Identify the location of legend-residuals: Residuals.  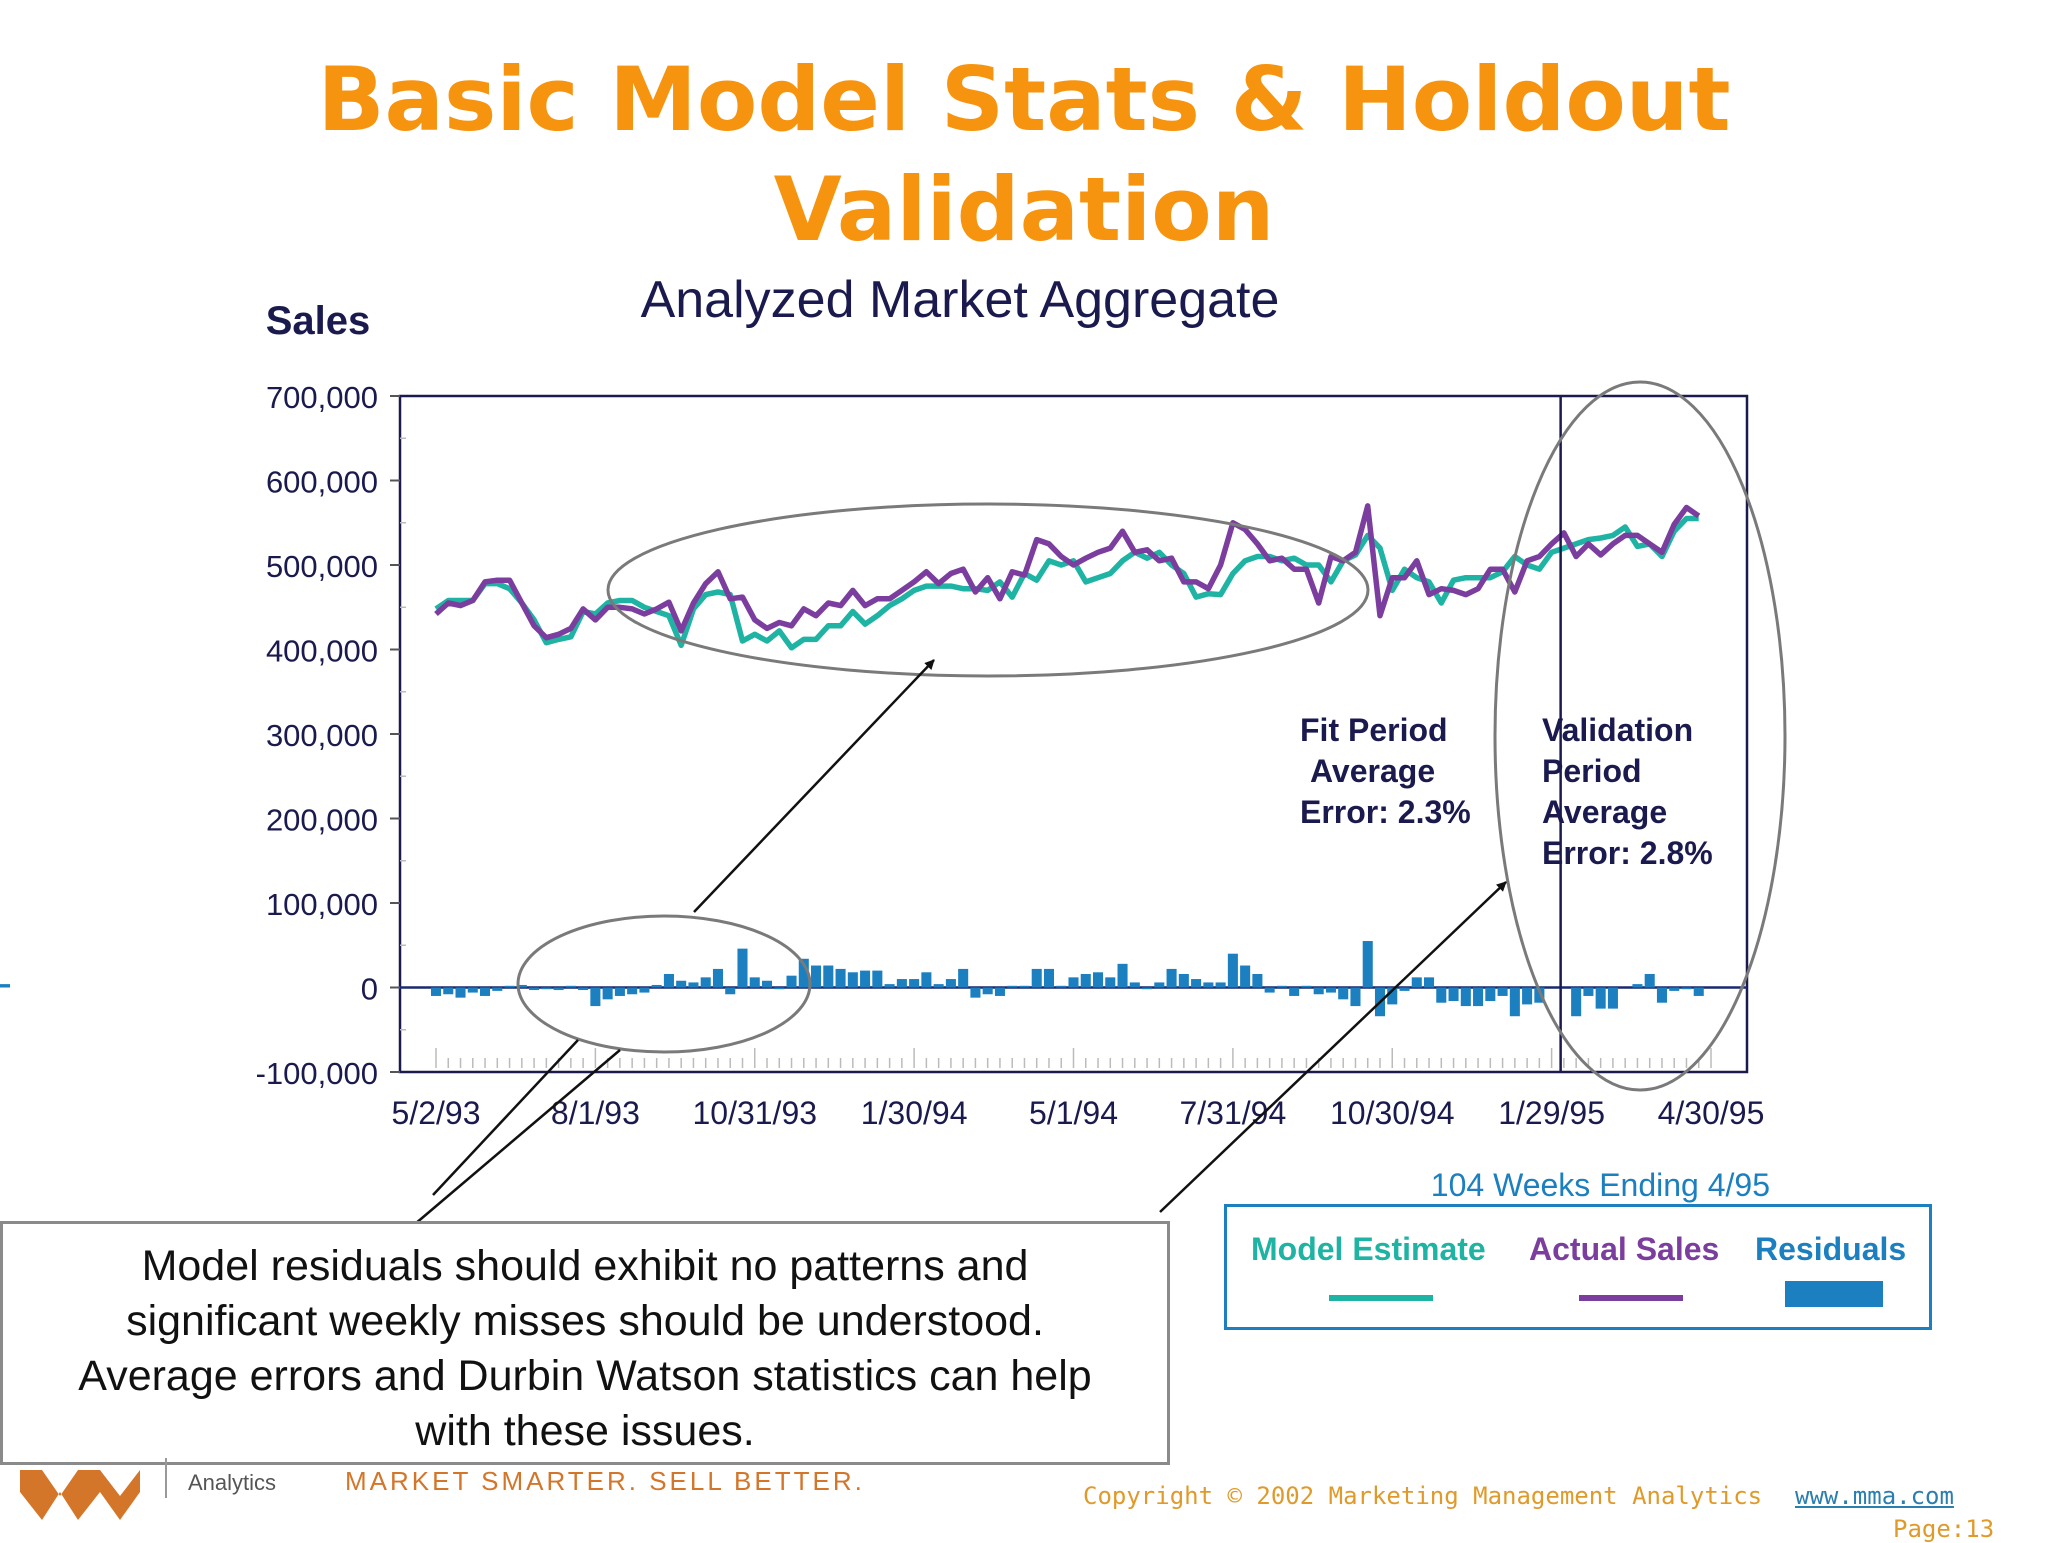
(1831, 1249).